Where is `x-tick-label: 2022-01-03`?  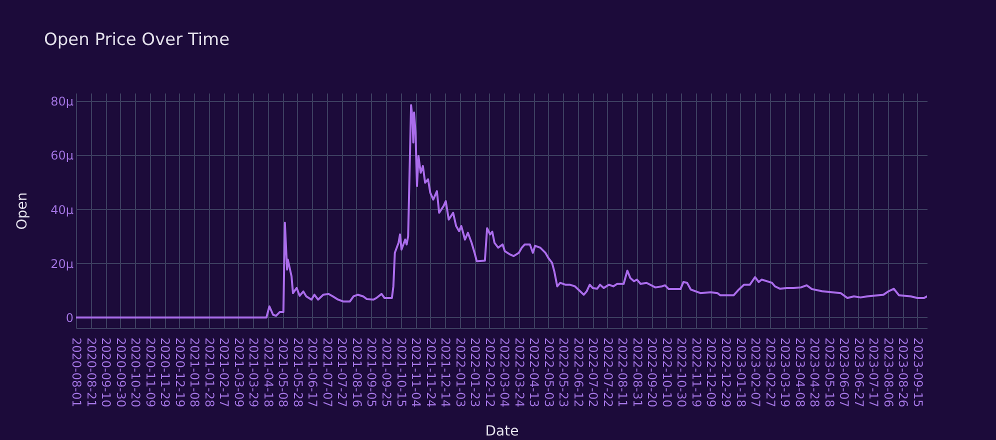
x-tick-label: 2022-01-03 is located at coordinates (460, 373).